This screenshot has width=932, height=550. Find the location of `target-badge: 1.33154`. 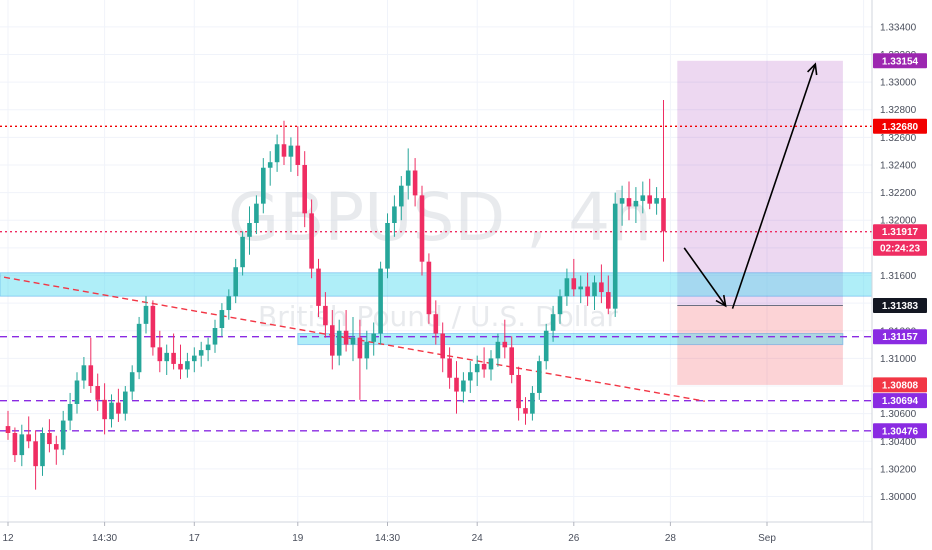

target-badge: 1.33154 is located at coordinates (900, 61).